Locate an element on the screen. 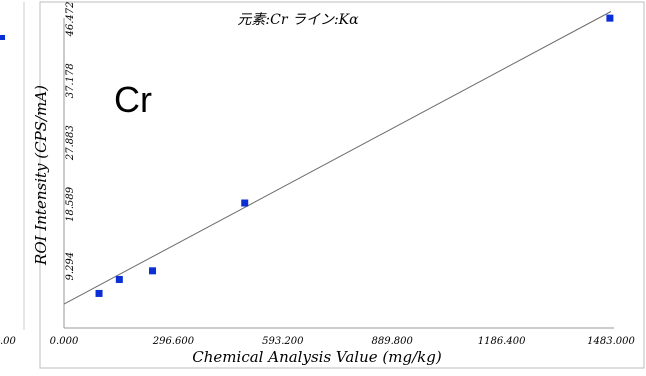  x-axis-label: Chemical Analysis Value (mg/kg) is located at coordinates (317, 357).